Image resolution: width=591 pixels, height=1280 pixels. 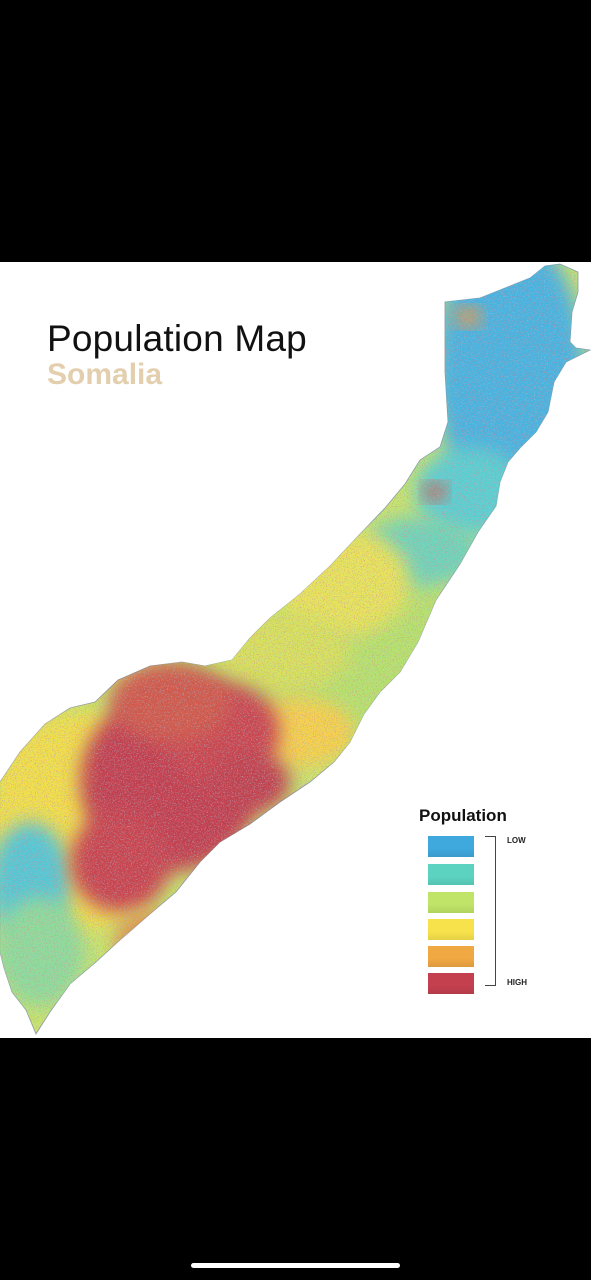 I want to click on legend-low-label: LOW, so click(x=516, y=840).